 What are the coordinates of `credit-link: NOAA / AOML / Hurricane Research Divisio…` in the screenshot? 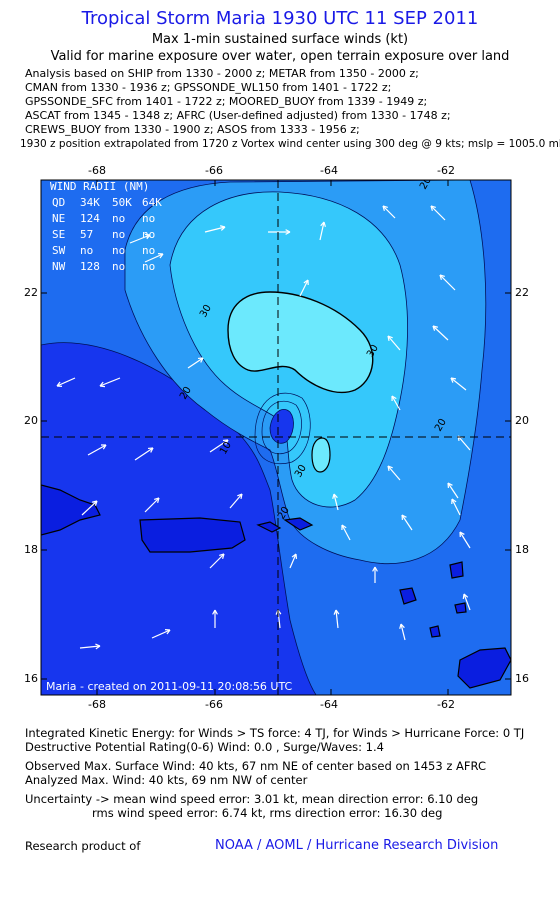 It's located at (357, 845).